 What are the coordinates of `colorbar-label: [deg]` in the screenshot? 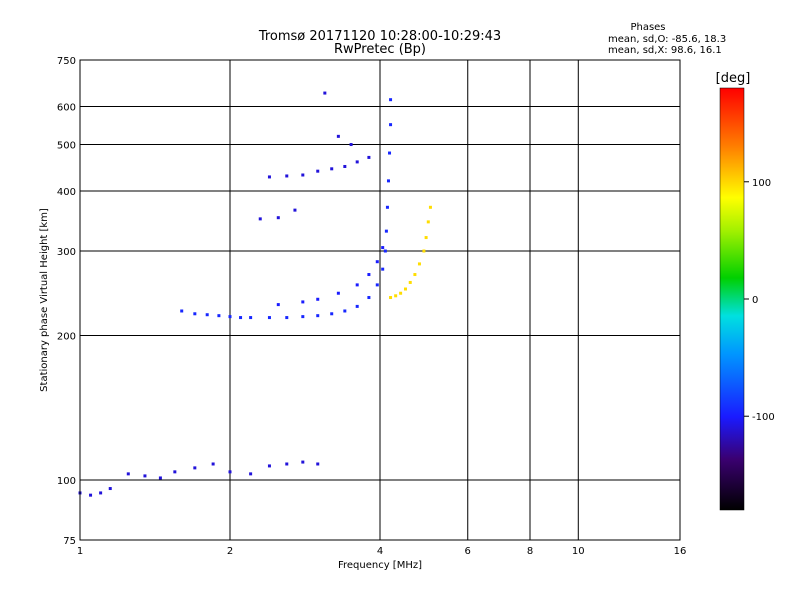 It's located at (733, 78).